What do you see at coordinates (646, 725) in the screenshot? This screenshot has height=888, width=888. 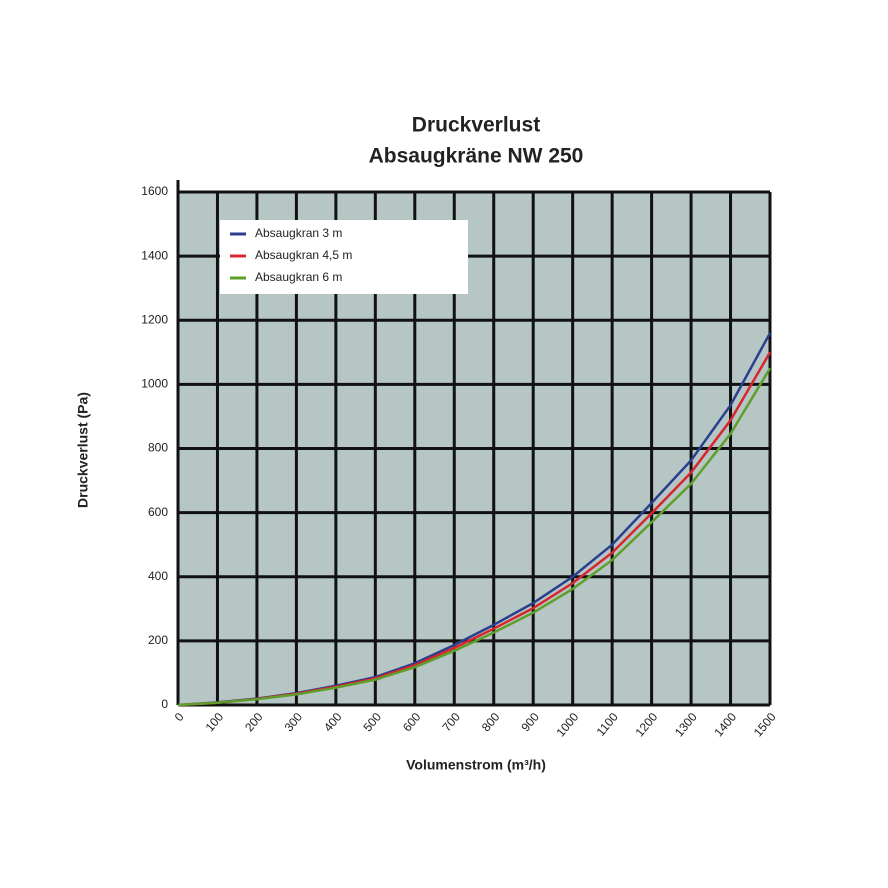 I see `x-tick-label: 1200` at bounding box center [646, 725].